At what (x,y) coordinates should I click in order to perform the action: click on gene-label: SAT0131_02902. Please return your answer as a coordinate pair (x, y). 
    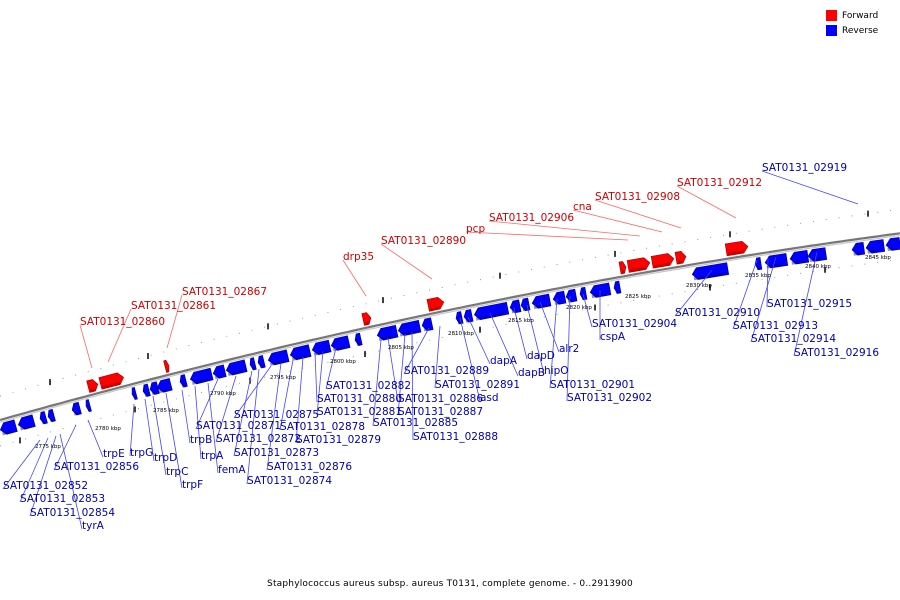
    Looking at the image, I should click on (609, 398).